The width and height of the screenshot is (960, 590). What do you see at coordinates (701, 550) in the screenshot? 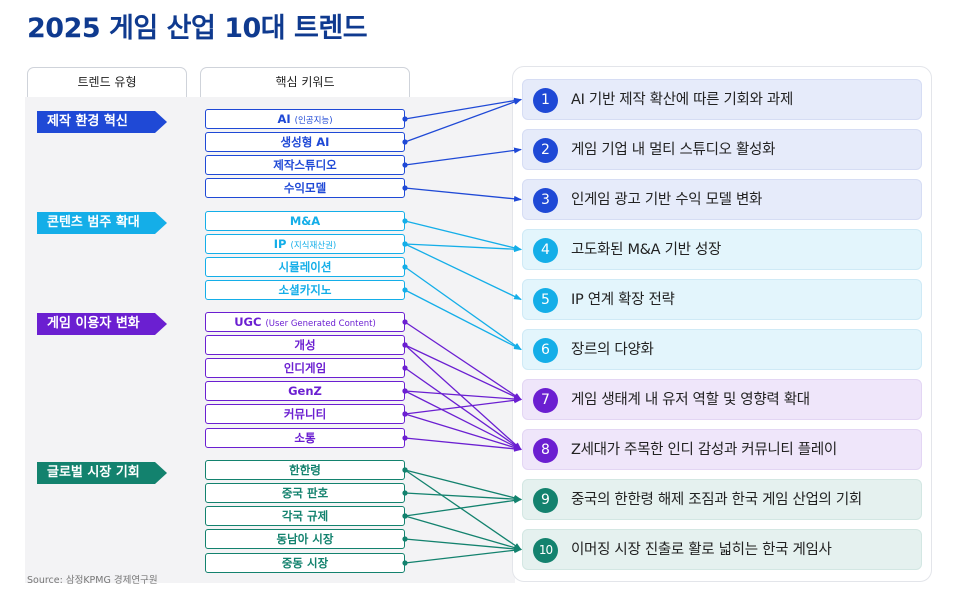
I see `trend-text: 이머징 시장 진출로 활로 넓히는 한국 게임사` at bounding box center [701, 550].